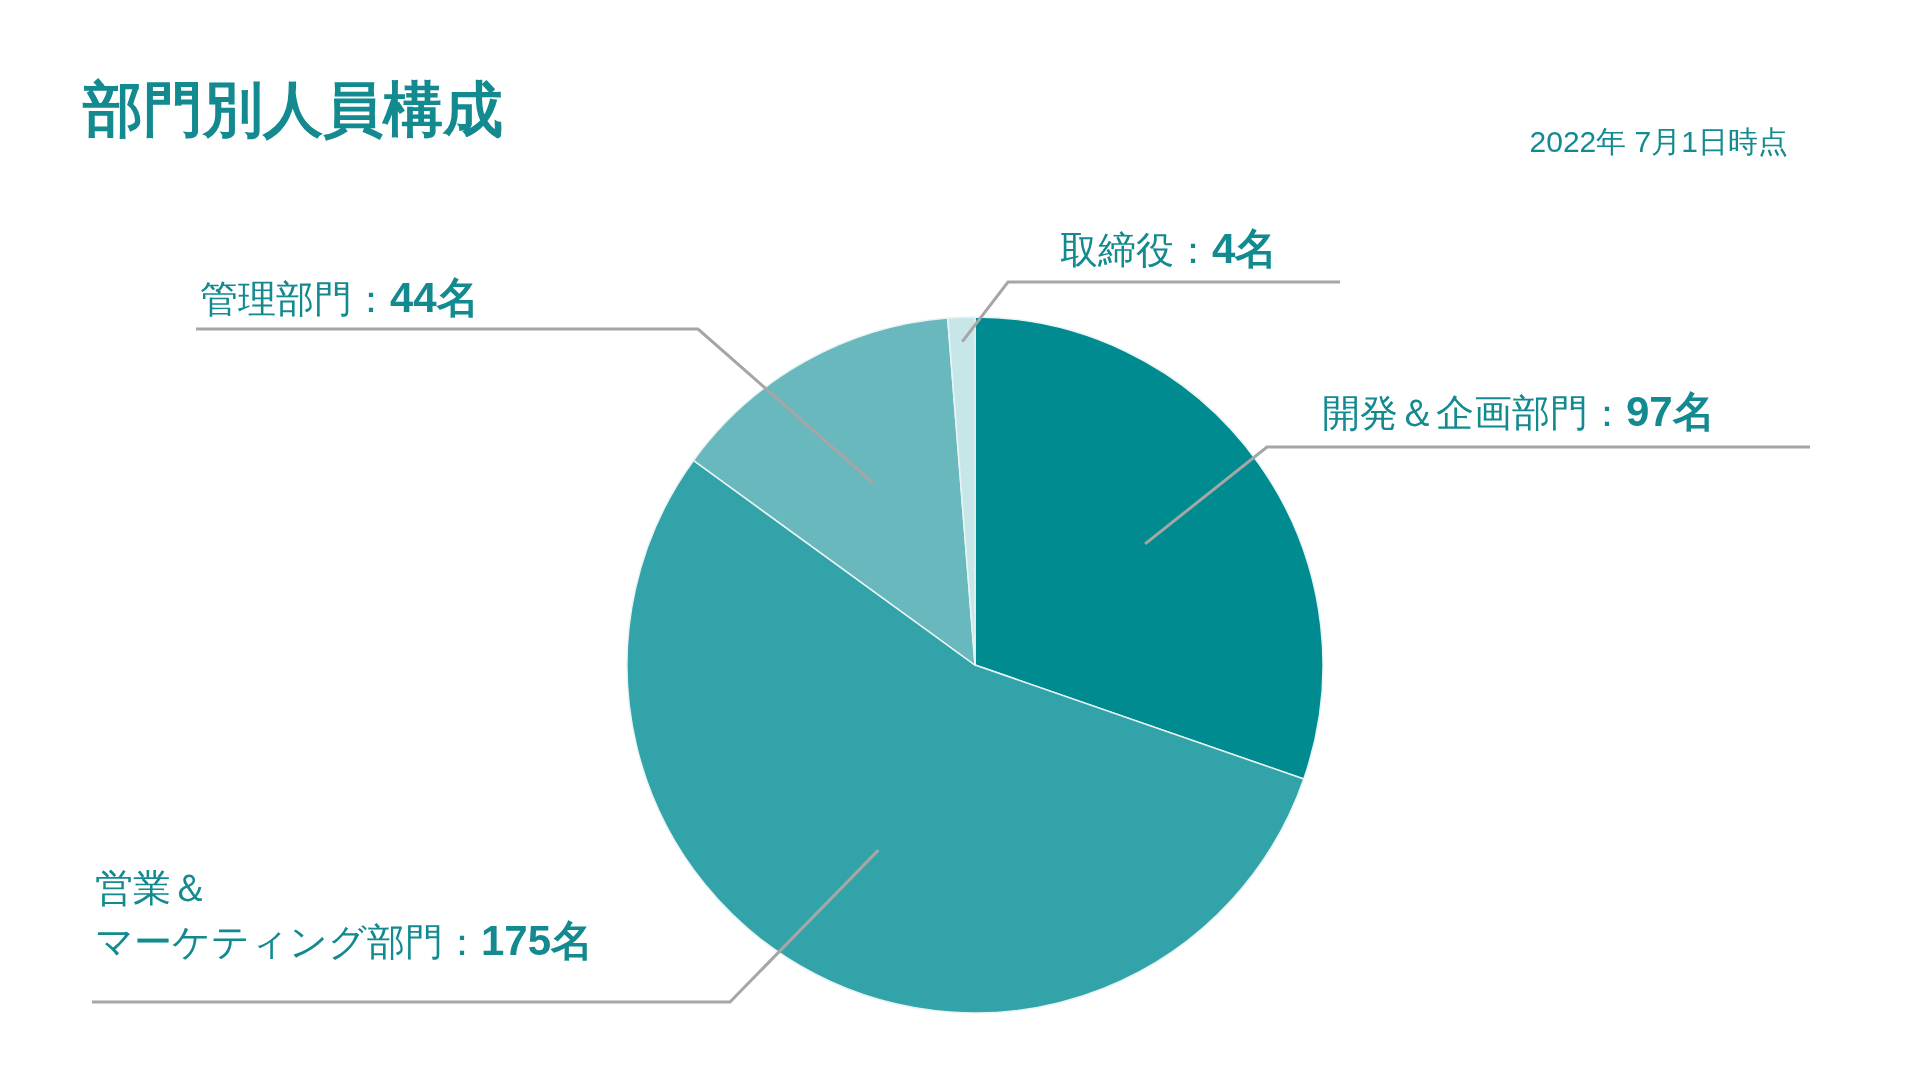 This screenshot has width=1920, height=1080. What do you see at coordinates (1658, 141) in the screenshot?
I see `chart-subtitle: 2022年 7月1日時点` at bounding box center [1658, 141].